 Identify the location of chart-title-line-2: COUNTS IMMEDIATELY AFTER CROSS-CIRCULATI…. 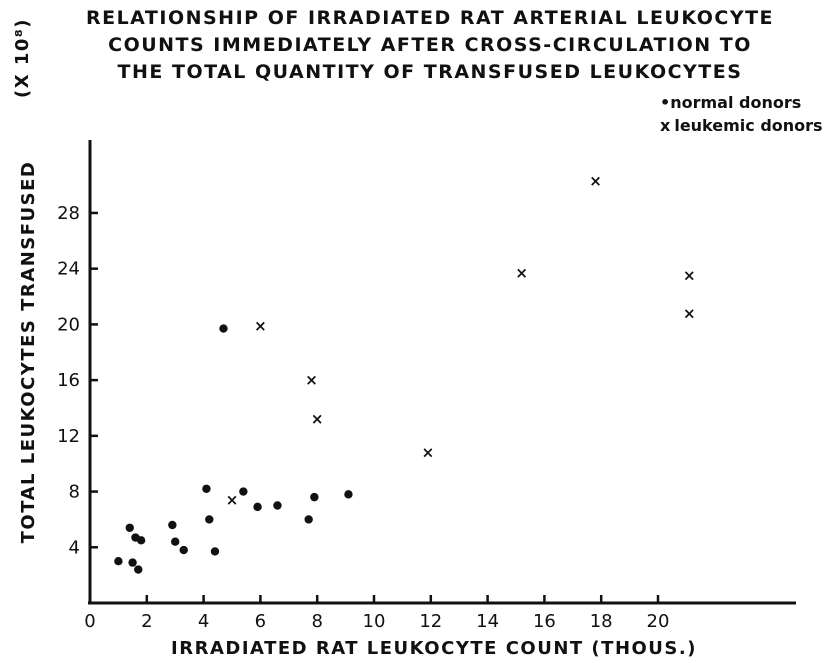
(430, 45).